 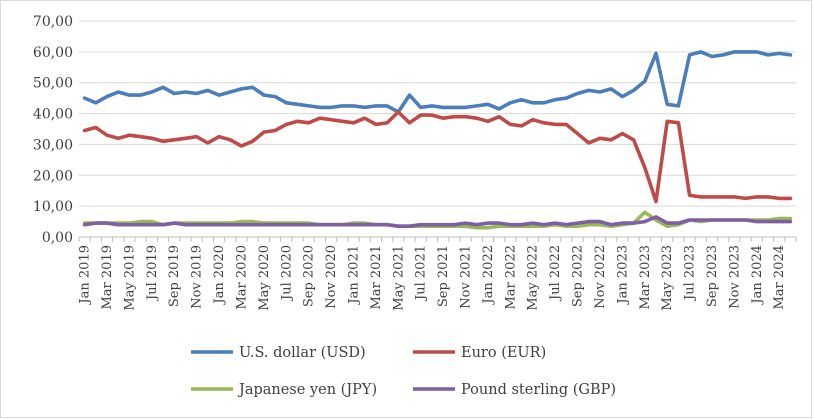 What do you see at coordinates (510, 277) in the screenshot?
I see `x-tick-label: Mar 2022` at bounding box center [510, 277].